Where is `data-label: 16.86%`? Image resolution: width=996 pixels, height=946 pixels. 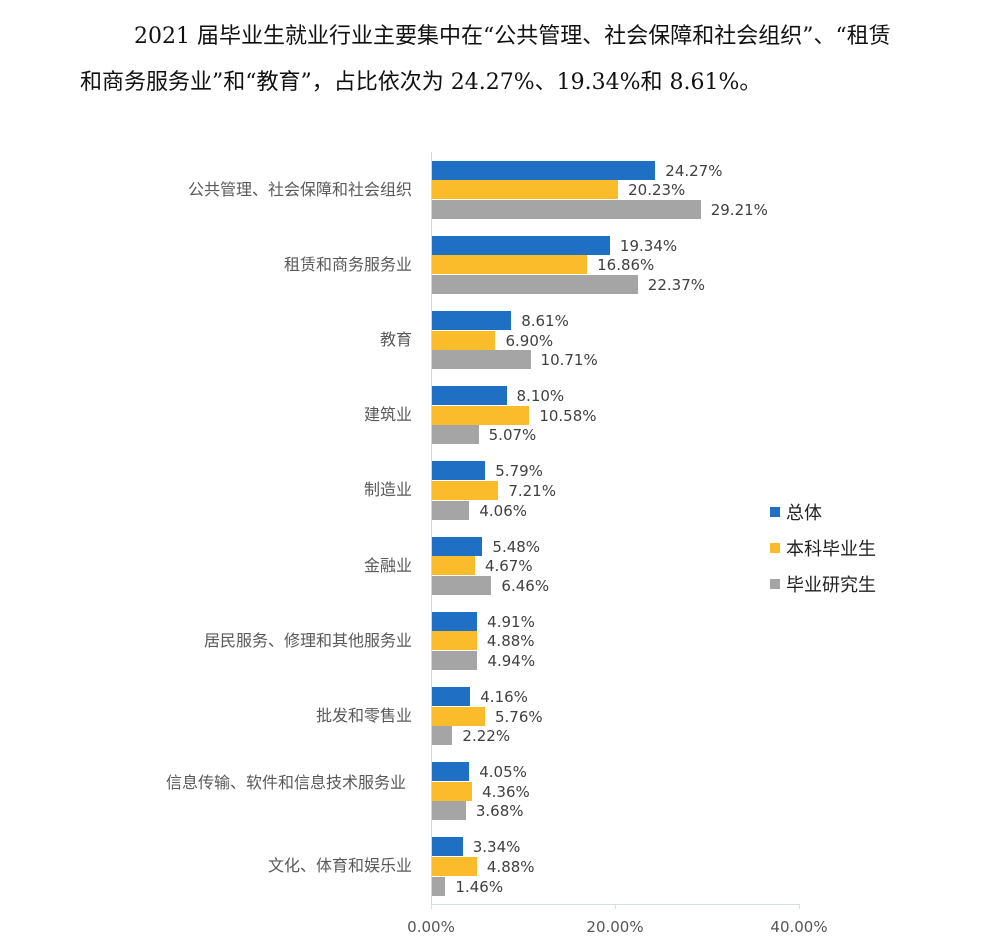
data-label: 16.86% is located at coordinates (626, 265).